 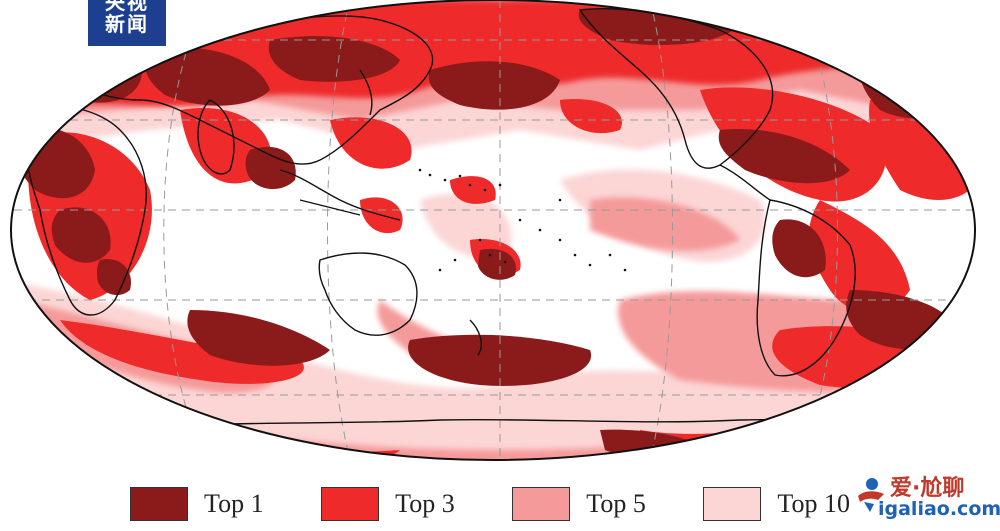 I want to click on legend-label-top10: Top 10, so click(x=813, y=503).